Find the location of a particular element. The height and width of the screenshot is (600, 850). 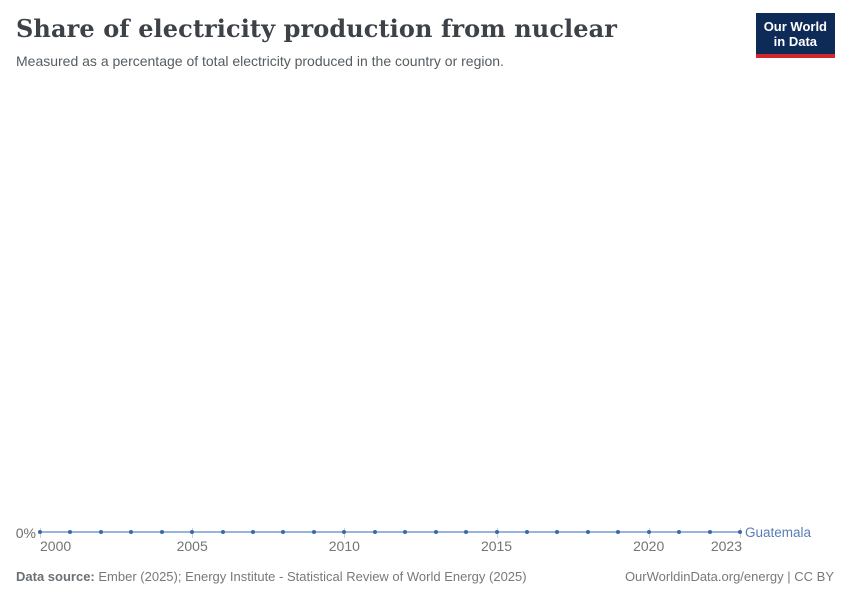

data-point-2018 is located at coordinates (587, 532).